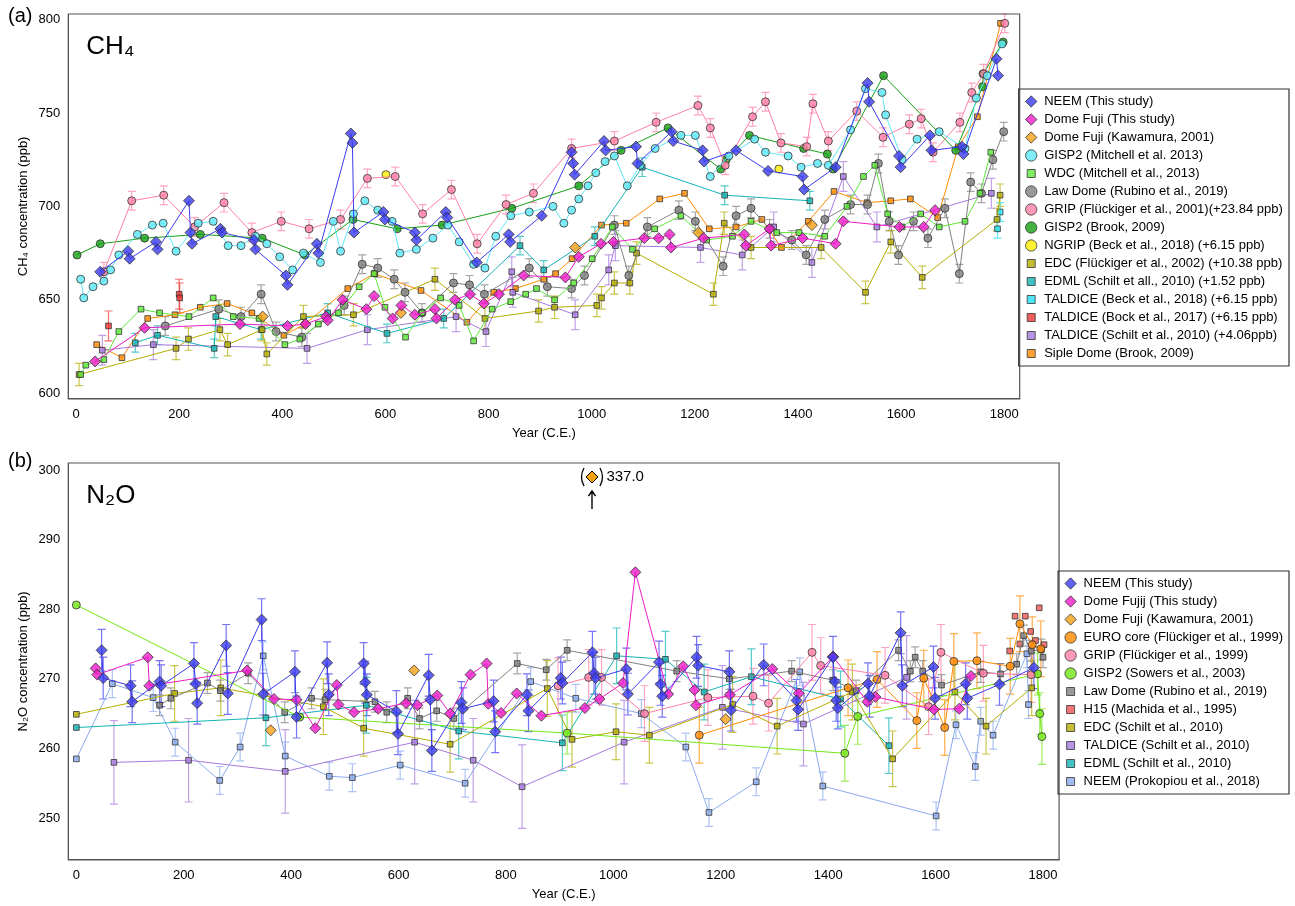 This screenshot has height=906, width=1295. Describe the element at coordinates (1109, 119) in the screenshot. I see `legend-label: Dome Fuji (This study)` at that location.